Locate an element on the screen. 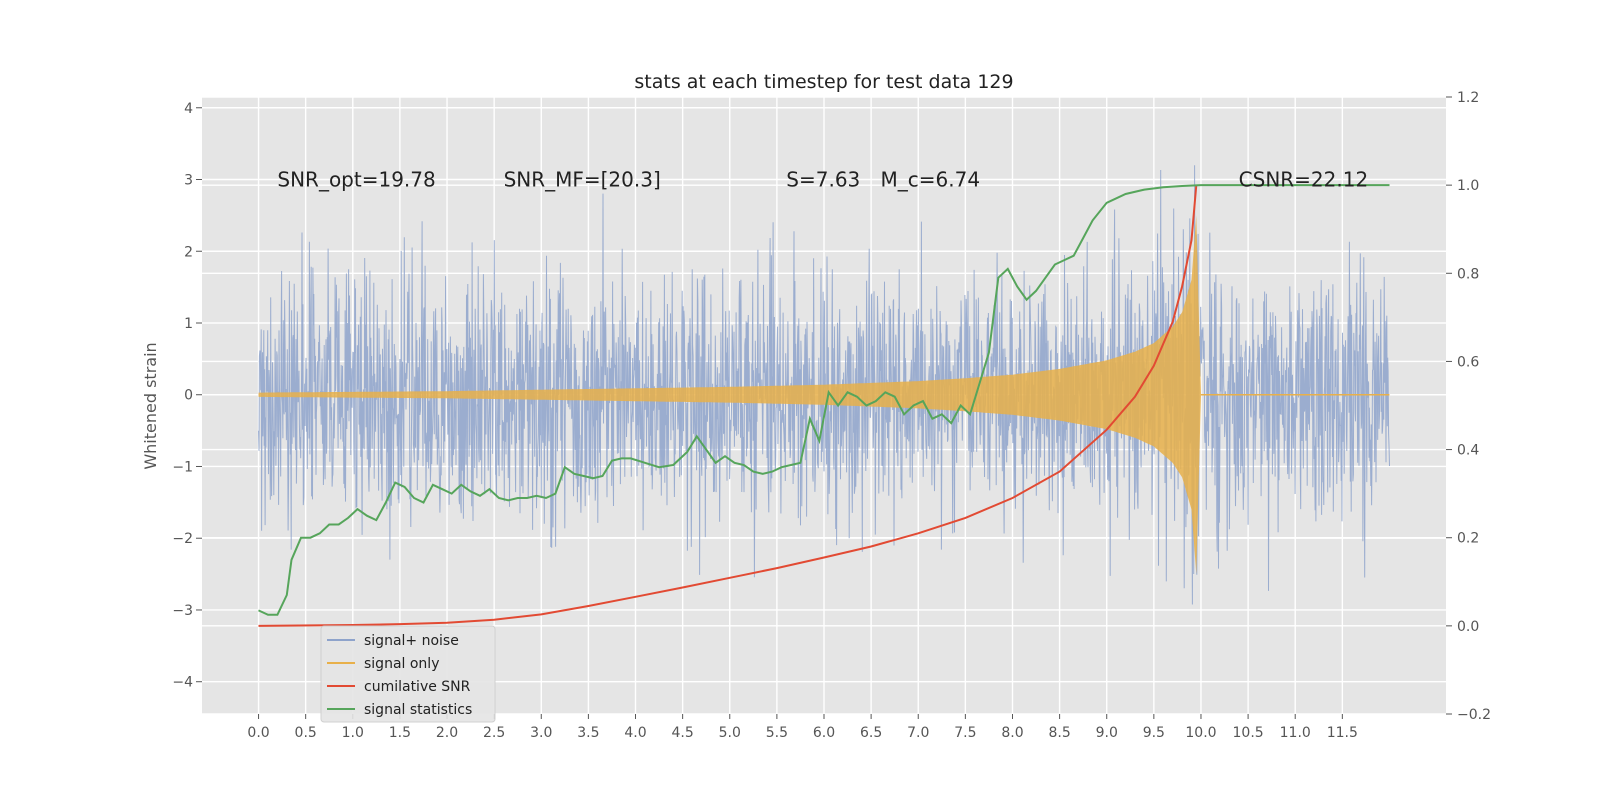  x-tick-label: 0.0 is located at coordinates (258, 733).